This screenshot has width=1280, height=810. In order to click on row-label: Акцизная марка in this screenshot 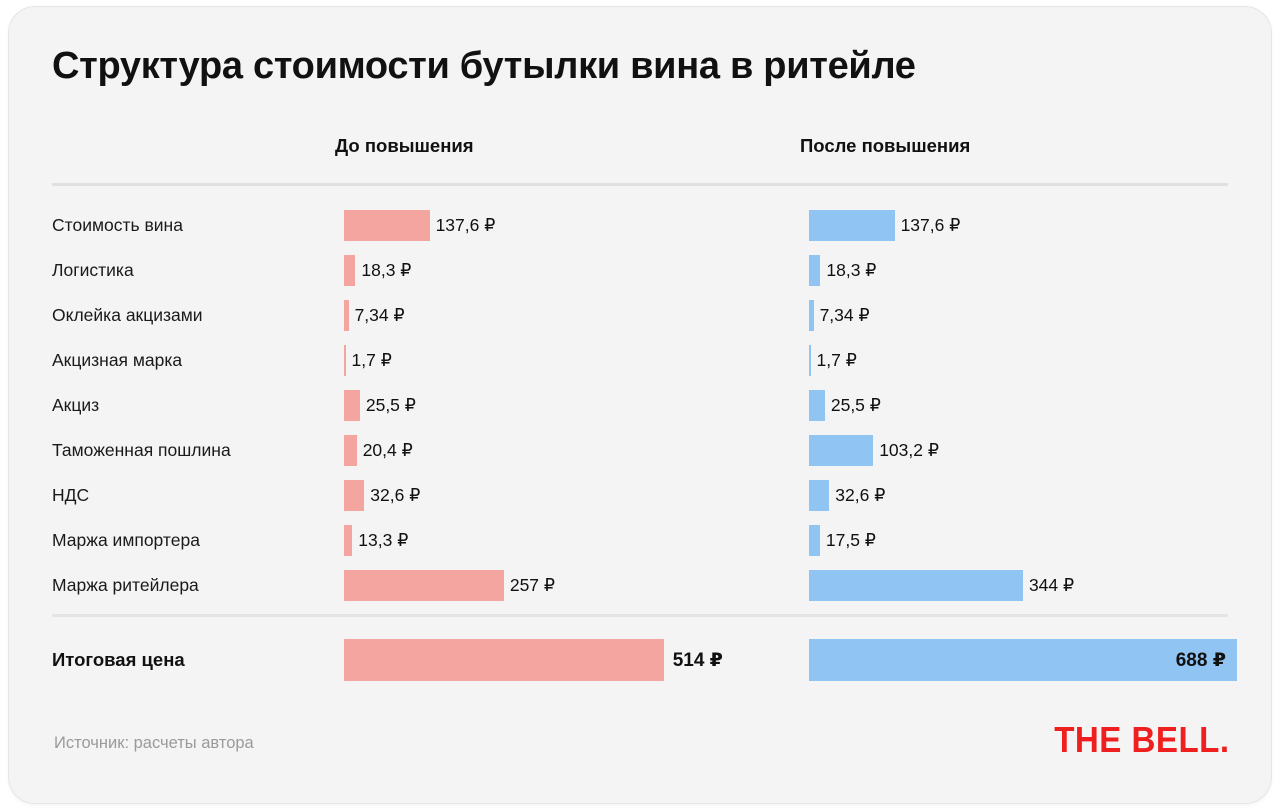, I will do `click(117, 360)`.